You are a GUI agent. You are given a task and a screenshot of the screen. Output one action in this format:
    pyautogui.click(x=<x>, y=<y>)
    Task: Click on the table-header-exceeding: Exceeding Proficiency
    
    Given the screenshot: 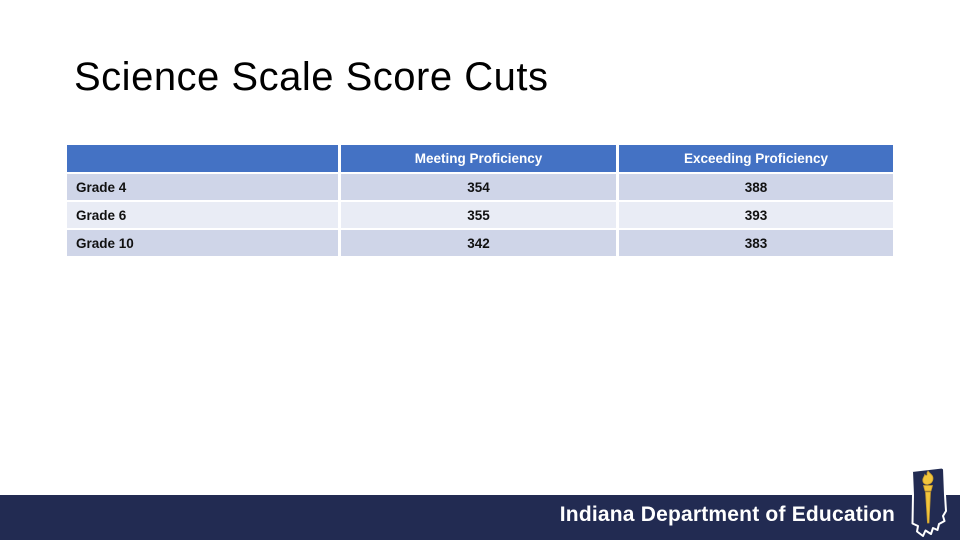 What is the action you would take?
    pyautogui.click(x=756, y=158)
    